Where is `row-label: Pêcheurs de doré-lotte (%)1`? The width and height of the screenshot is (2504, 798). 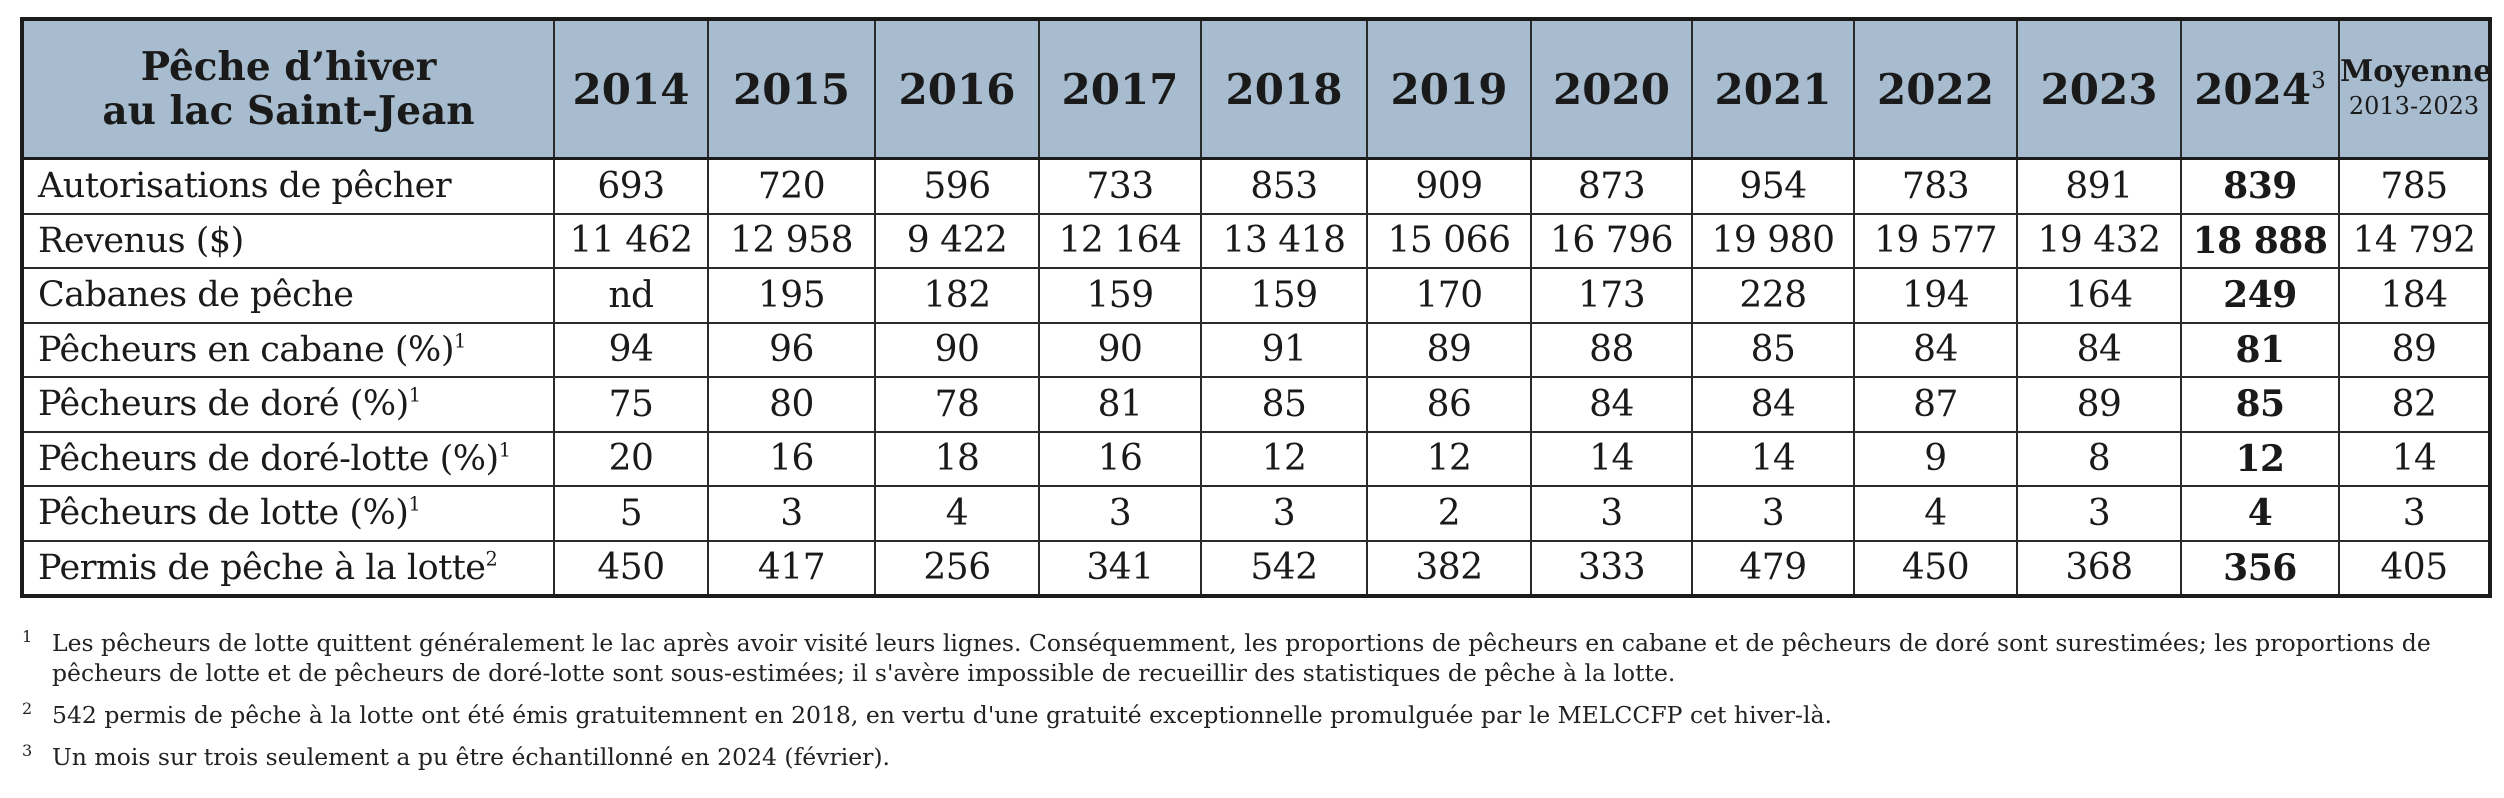
row-label: Pêcheurs de doré-lotte (%)1 is located at coordinates (288, 458).